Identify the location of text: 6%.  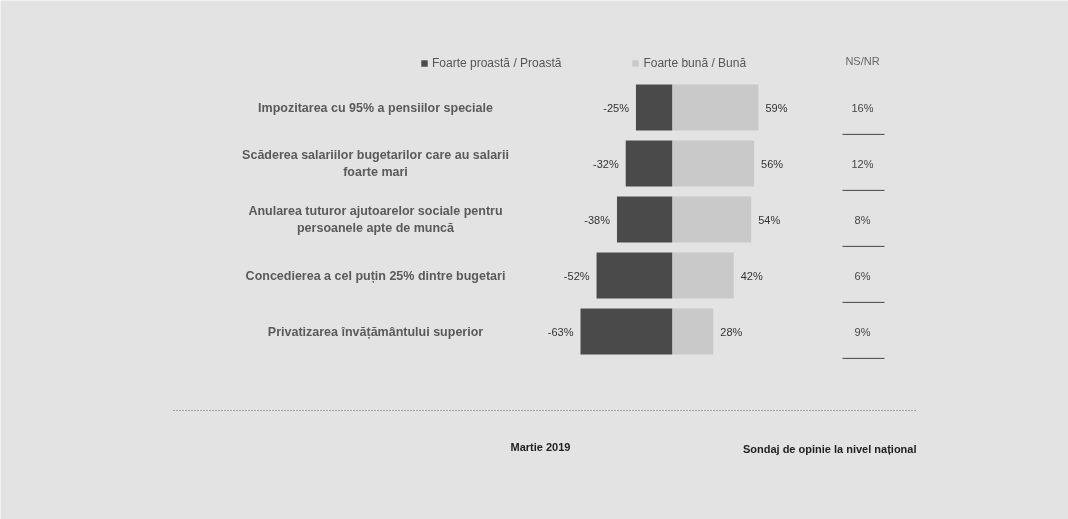
(862, 275).